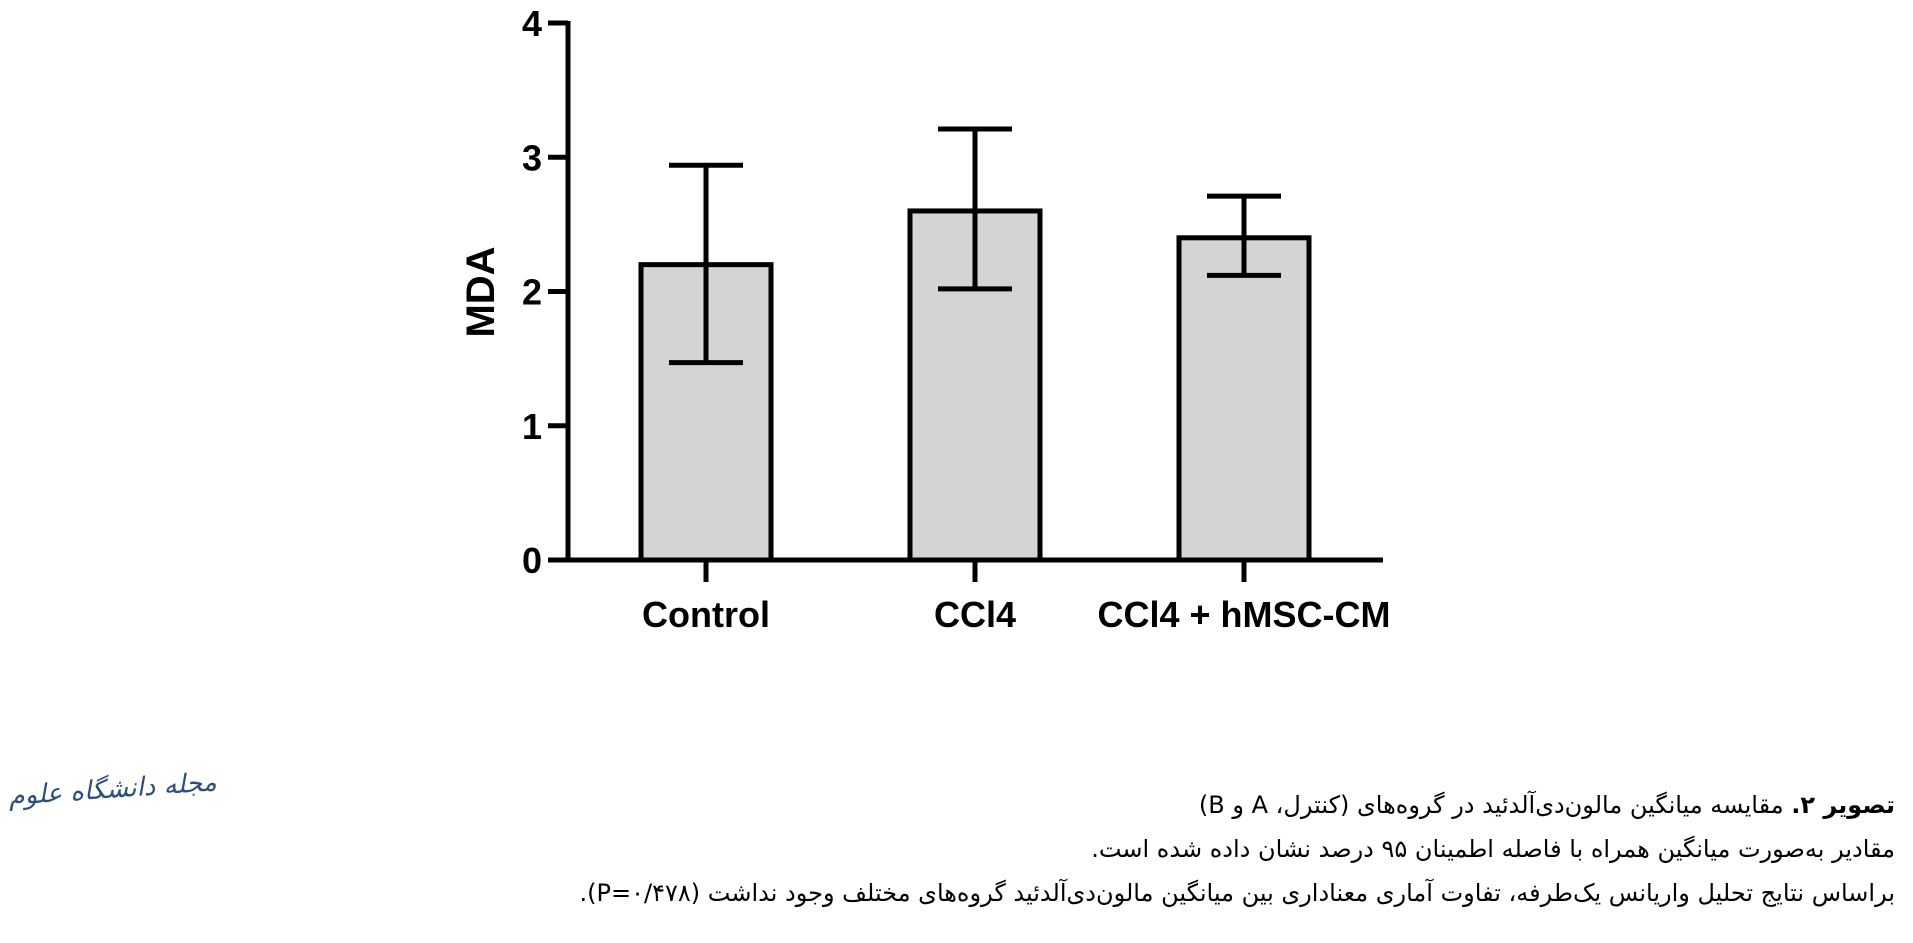  Describe the element at coordinates (706, 614) in the screenshot. I see `x-tick-label-0: Control` at that location.